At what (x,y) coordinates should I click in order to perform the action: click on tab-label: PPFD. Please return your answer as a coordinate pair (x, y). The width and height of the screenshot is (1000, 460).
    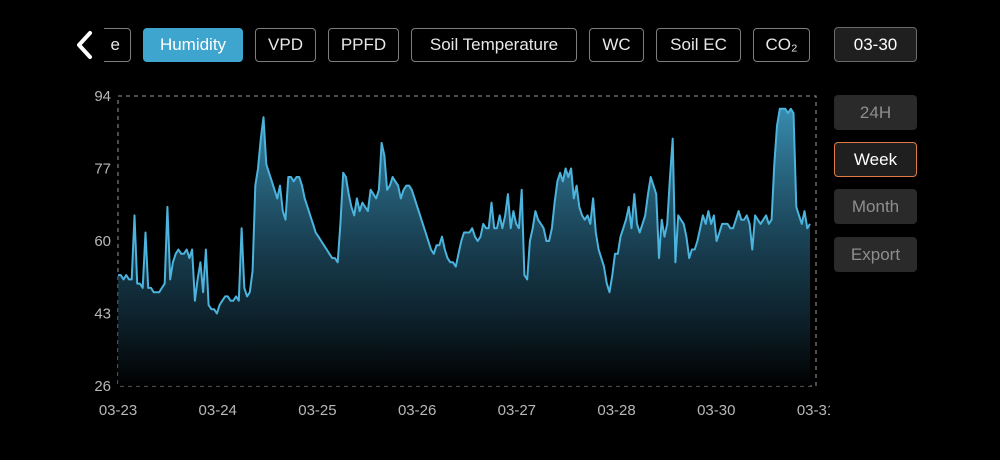
    Looking at the image, I should click on (363, 44).